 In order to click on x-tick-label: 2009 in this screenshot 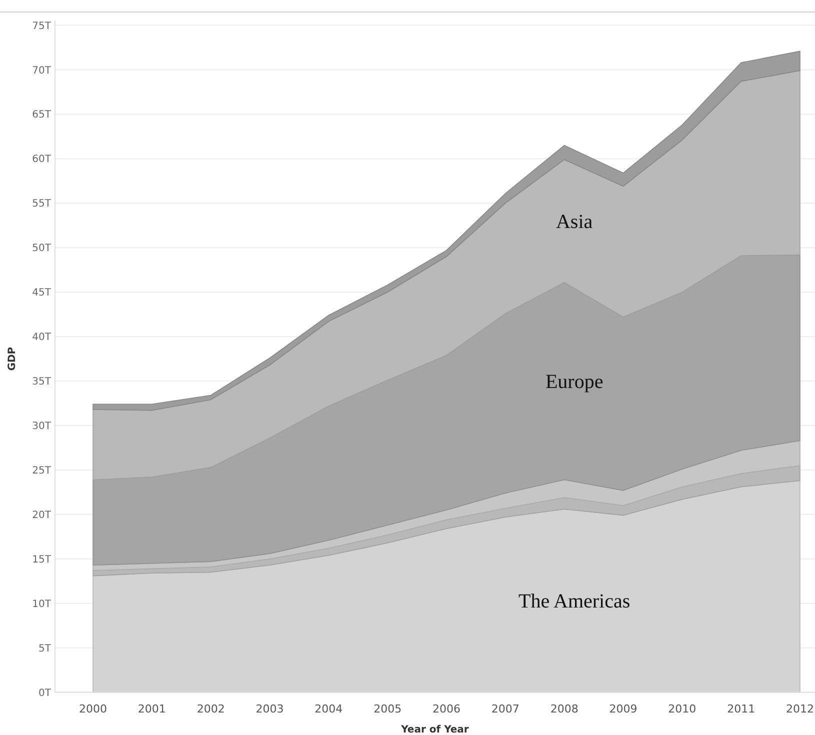, I will do `click(623, 709)`.